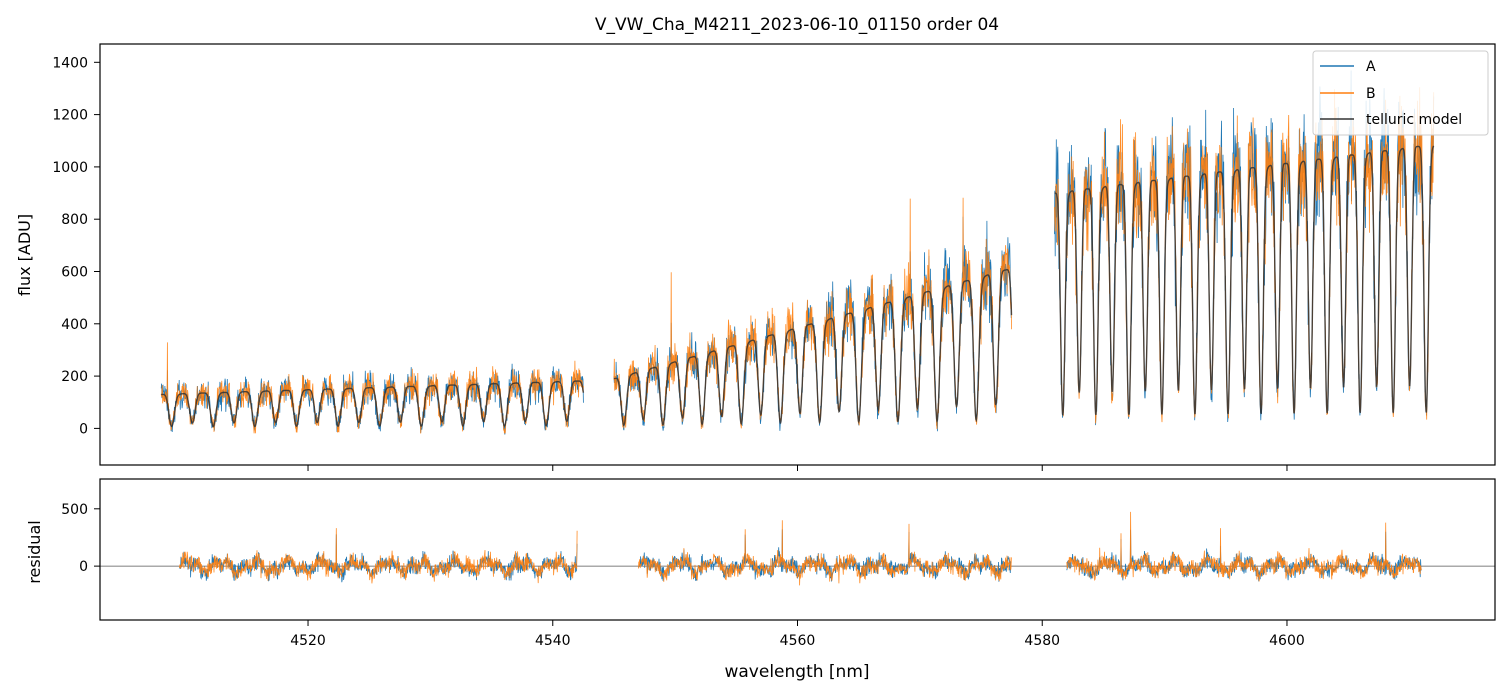  I want to click on bottom-x-ticks: 4520 4540 4560 4580 4600, so click(797, 634).